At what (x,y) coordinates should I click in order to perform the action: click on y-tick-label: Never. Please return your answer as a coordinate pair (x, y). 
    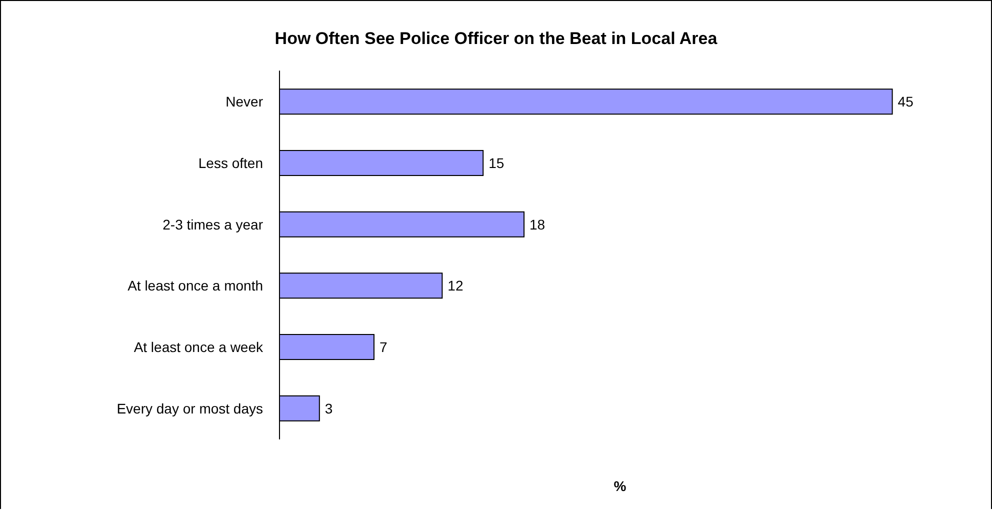
    Looking at the image, I should click on (245, 102).